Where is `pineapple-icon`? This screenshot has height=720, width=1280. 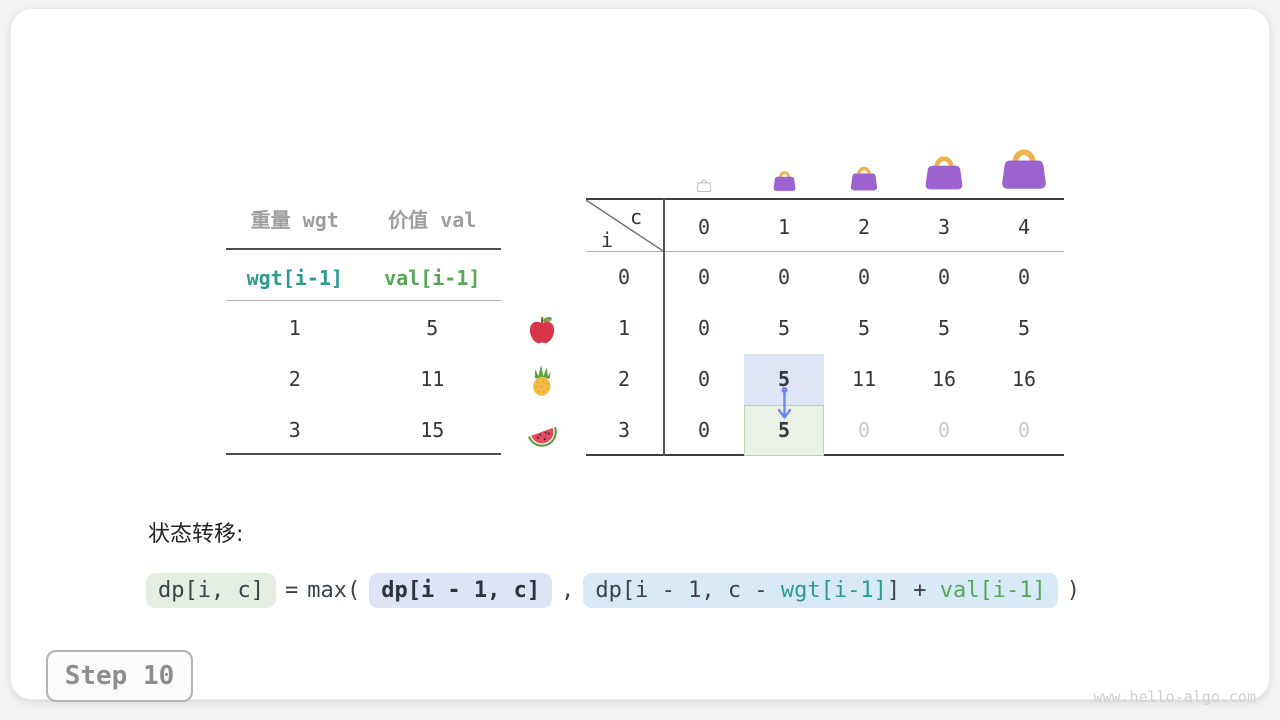
pineapple-icon is located at coordinates (542, 380).